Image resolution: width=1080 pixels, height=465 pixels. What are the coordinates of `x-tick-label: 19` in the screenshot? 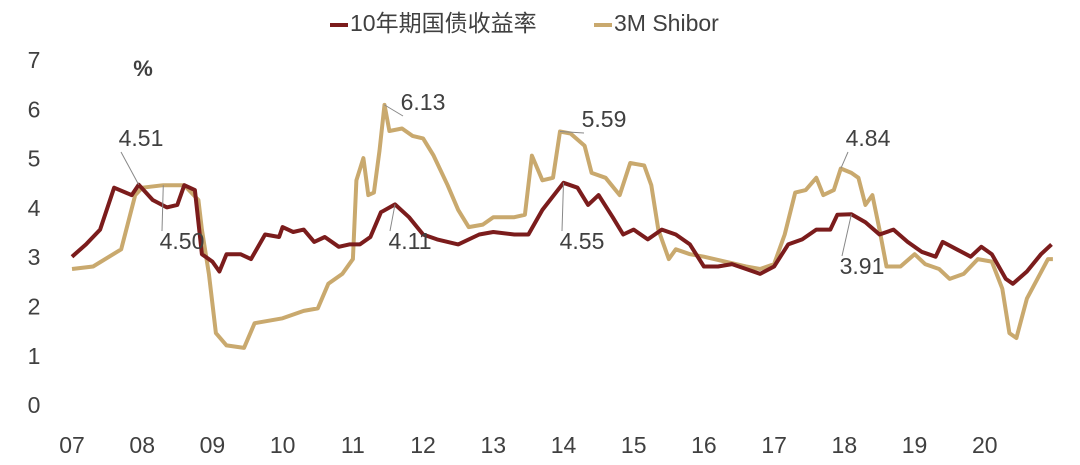 It's located at (915, 445).